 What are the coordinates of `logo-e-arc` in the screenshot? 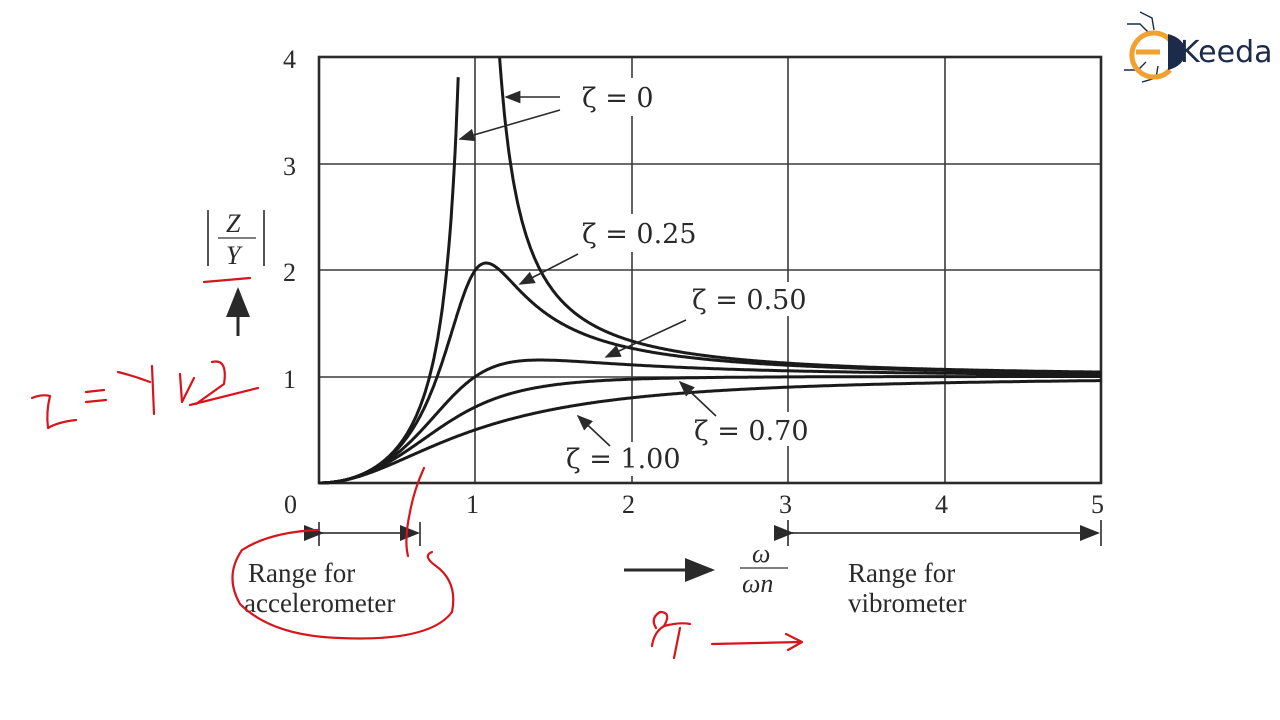 It's located at (1150, 55).